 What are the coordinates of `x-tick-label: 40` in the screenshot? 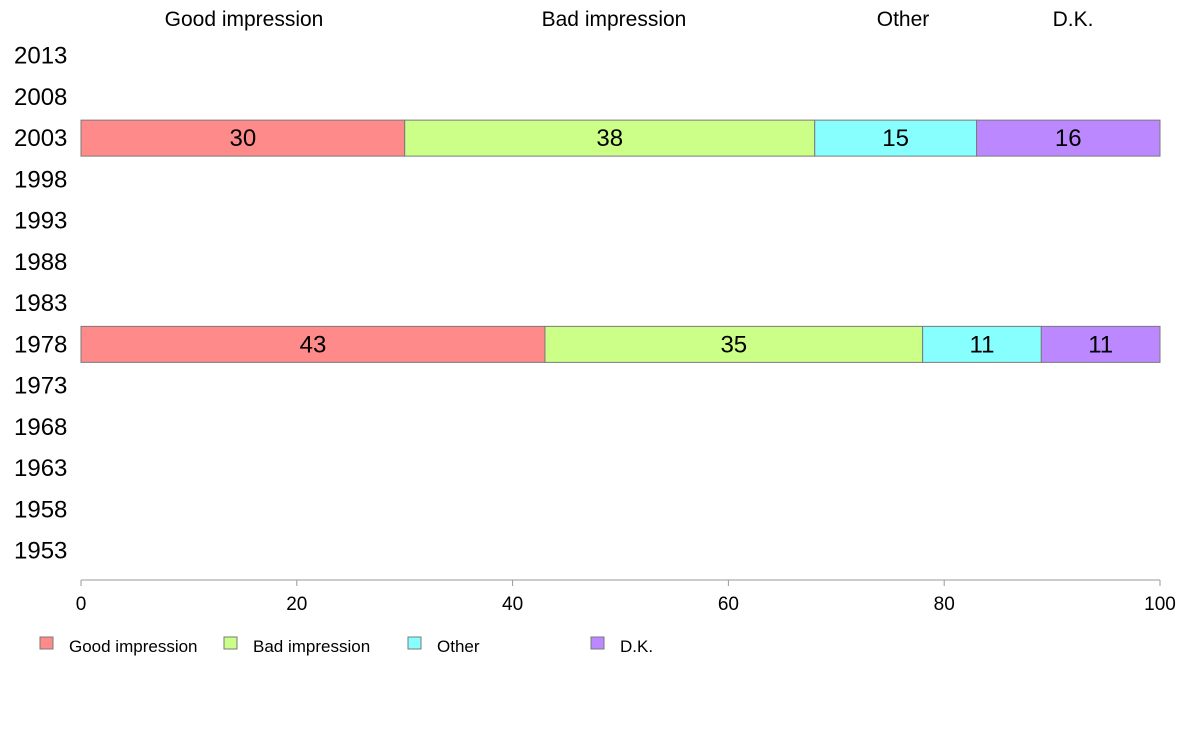 It's located at (512, 604).